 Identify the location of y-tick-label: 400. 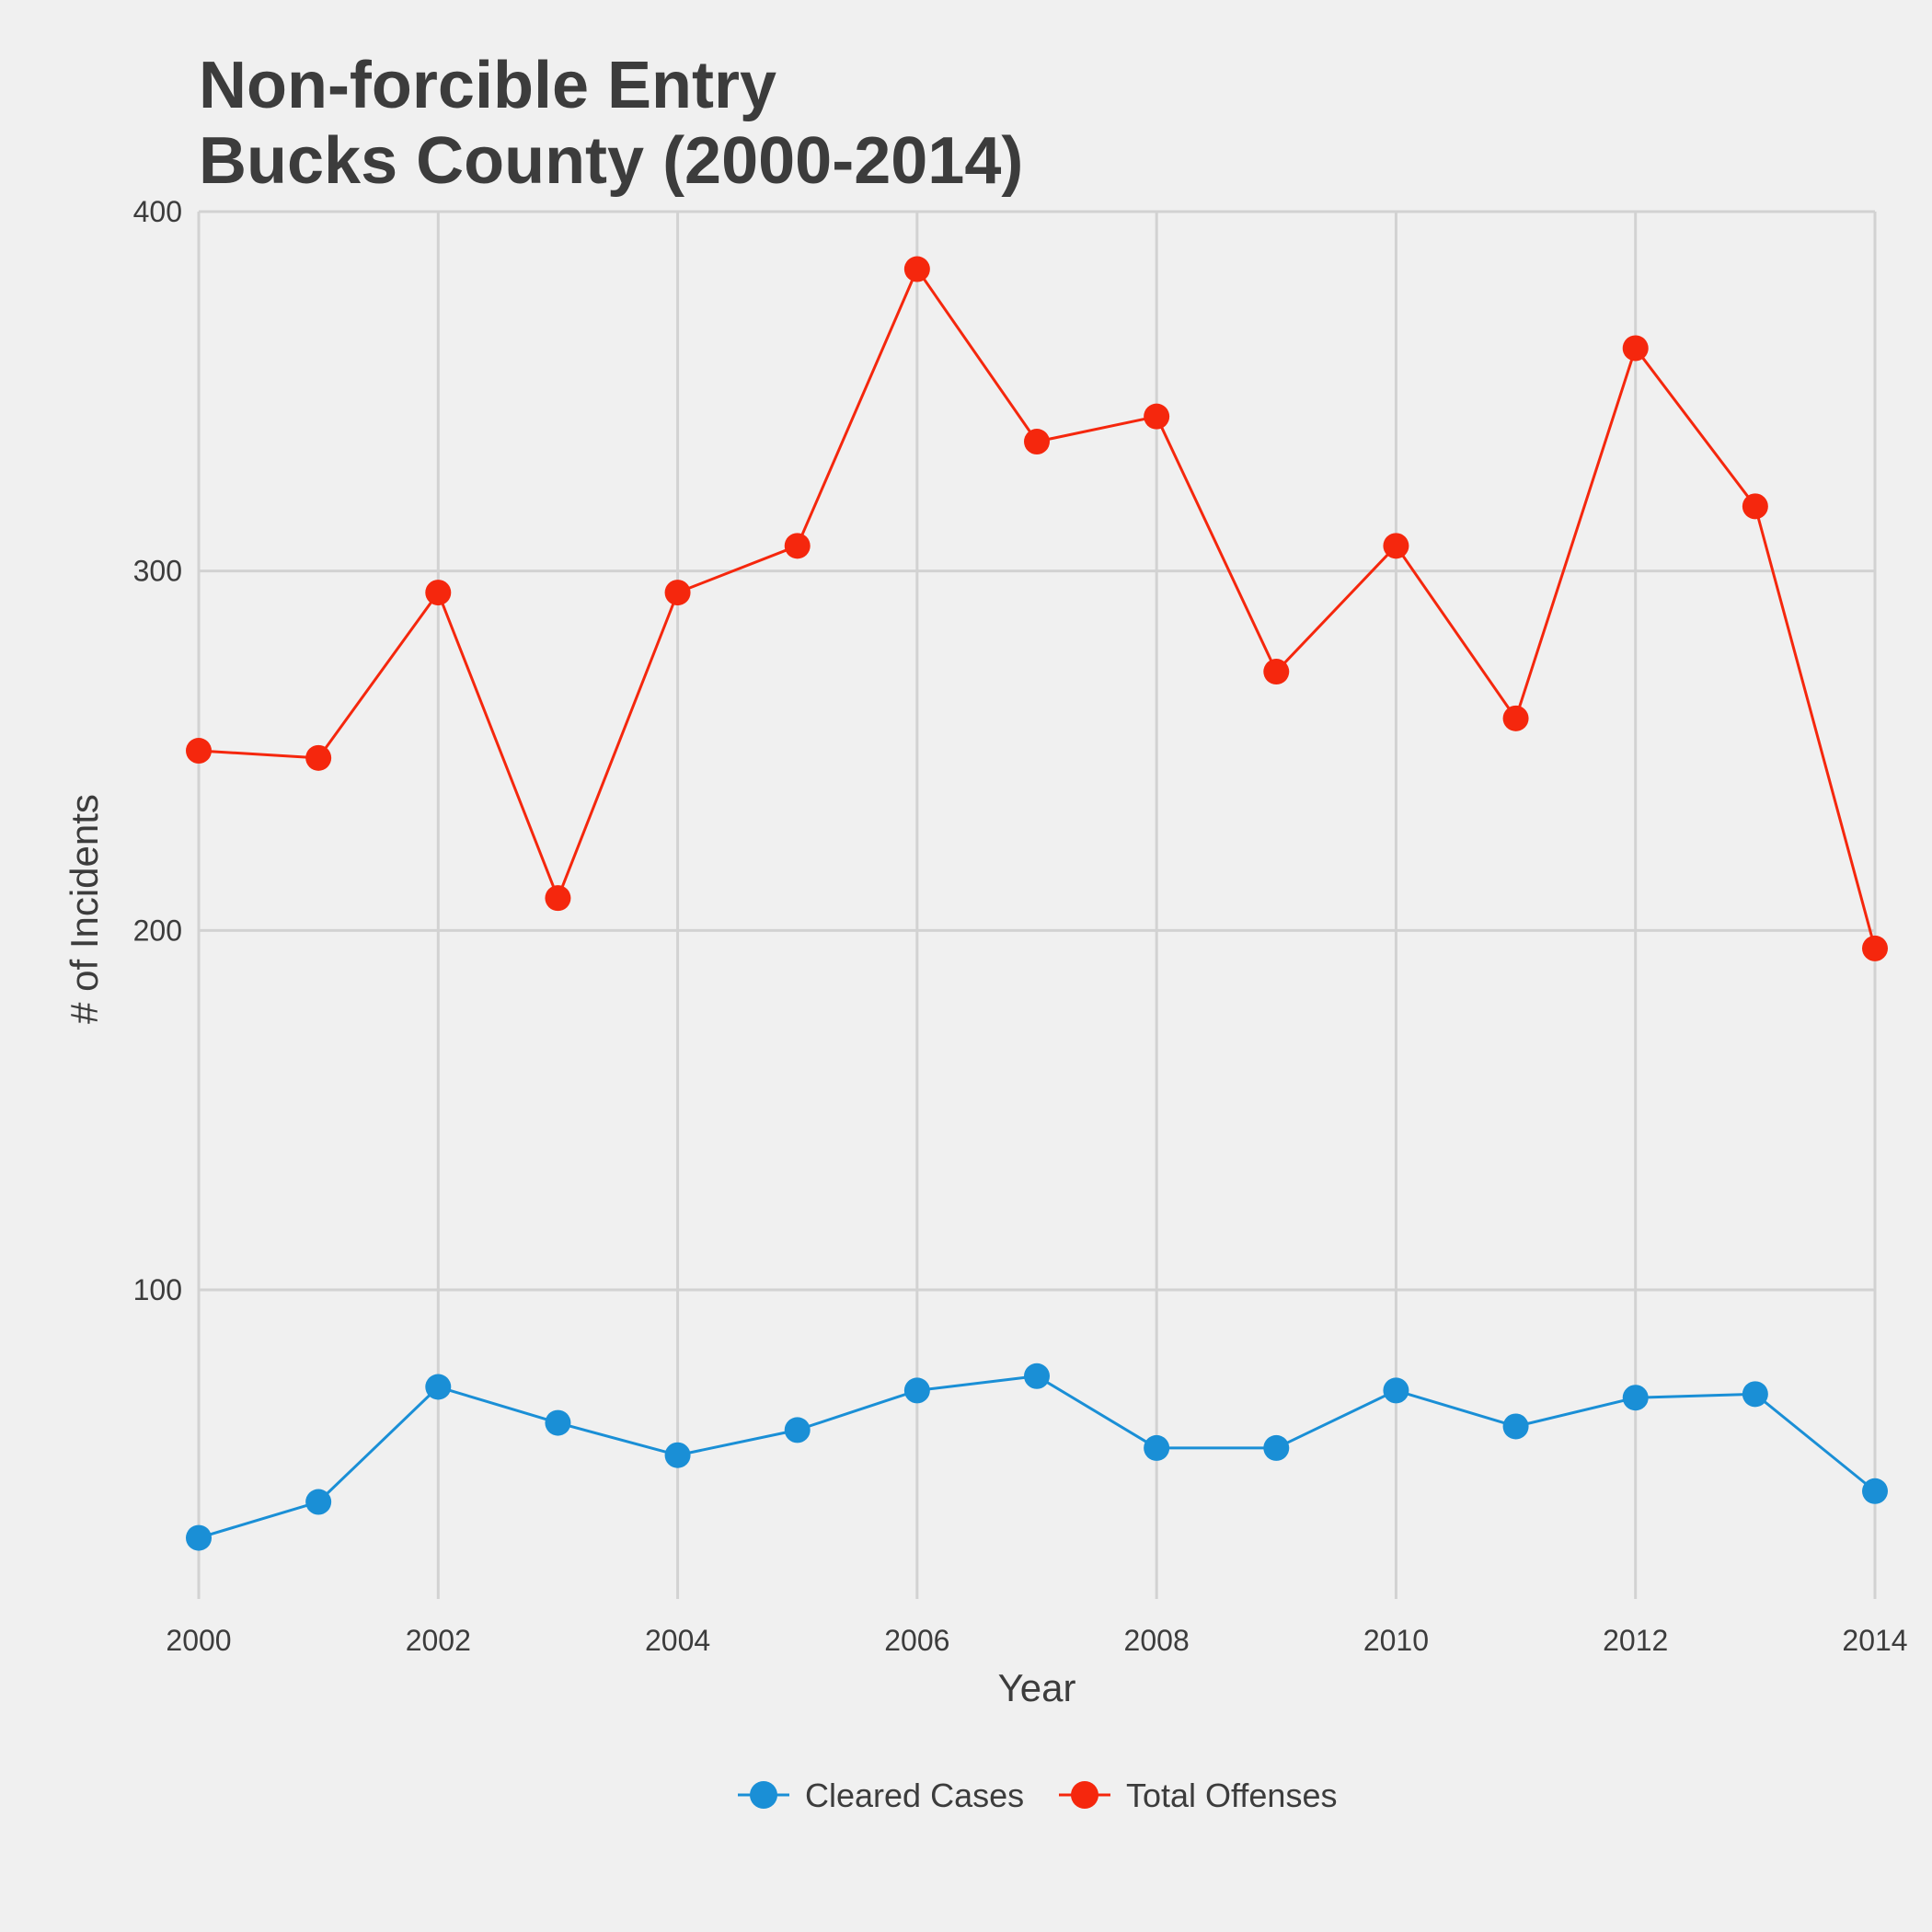
(157, 211).